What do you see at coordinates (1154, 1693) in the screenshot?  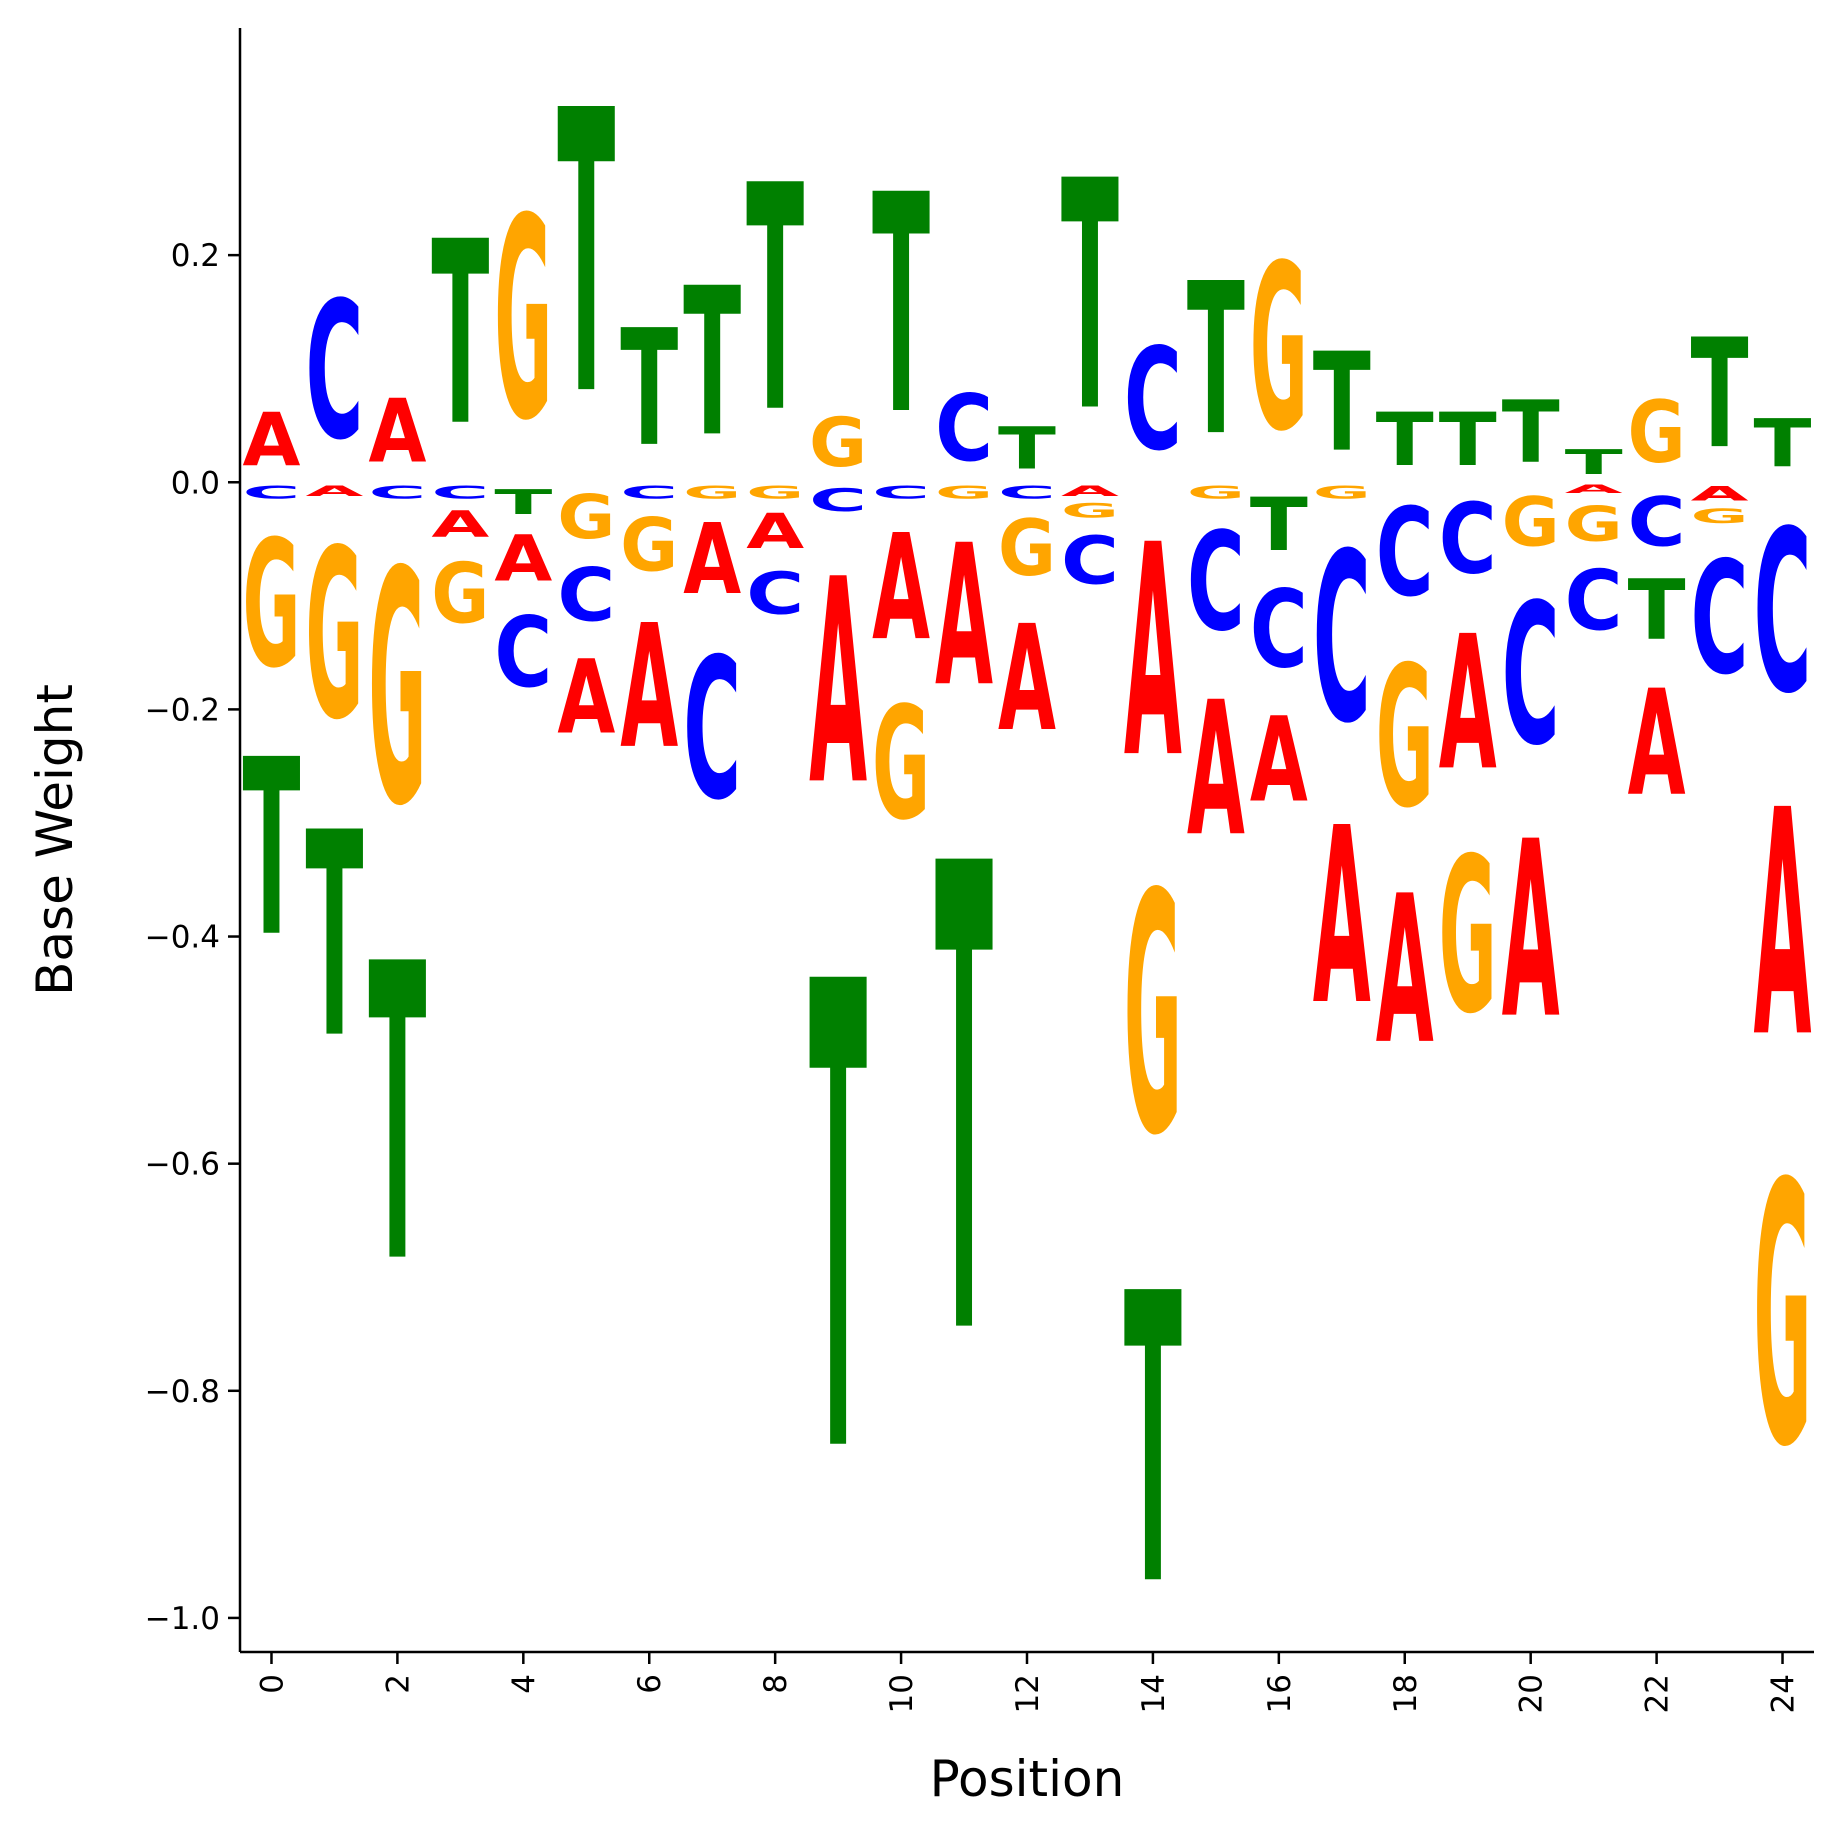 I see `x-tick-label: 14` at bounding box center [1154, 1693].